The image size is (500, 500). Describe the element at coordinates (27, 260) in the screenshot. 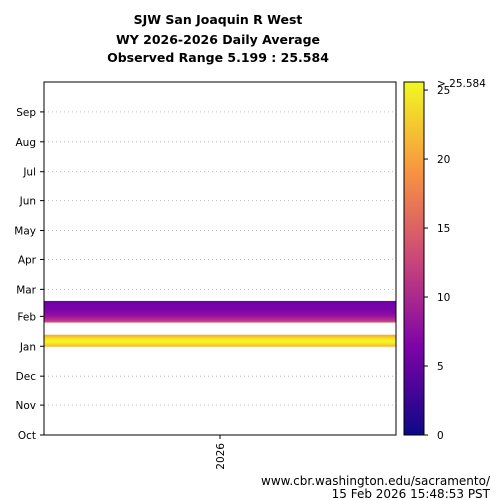

I see `y-tick-label: Apr` at that location.